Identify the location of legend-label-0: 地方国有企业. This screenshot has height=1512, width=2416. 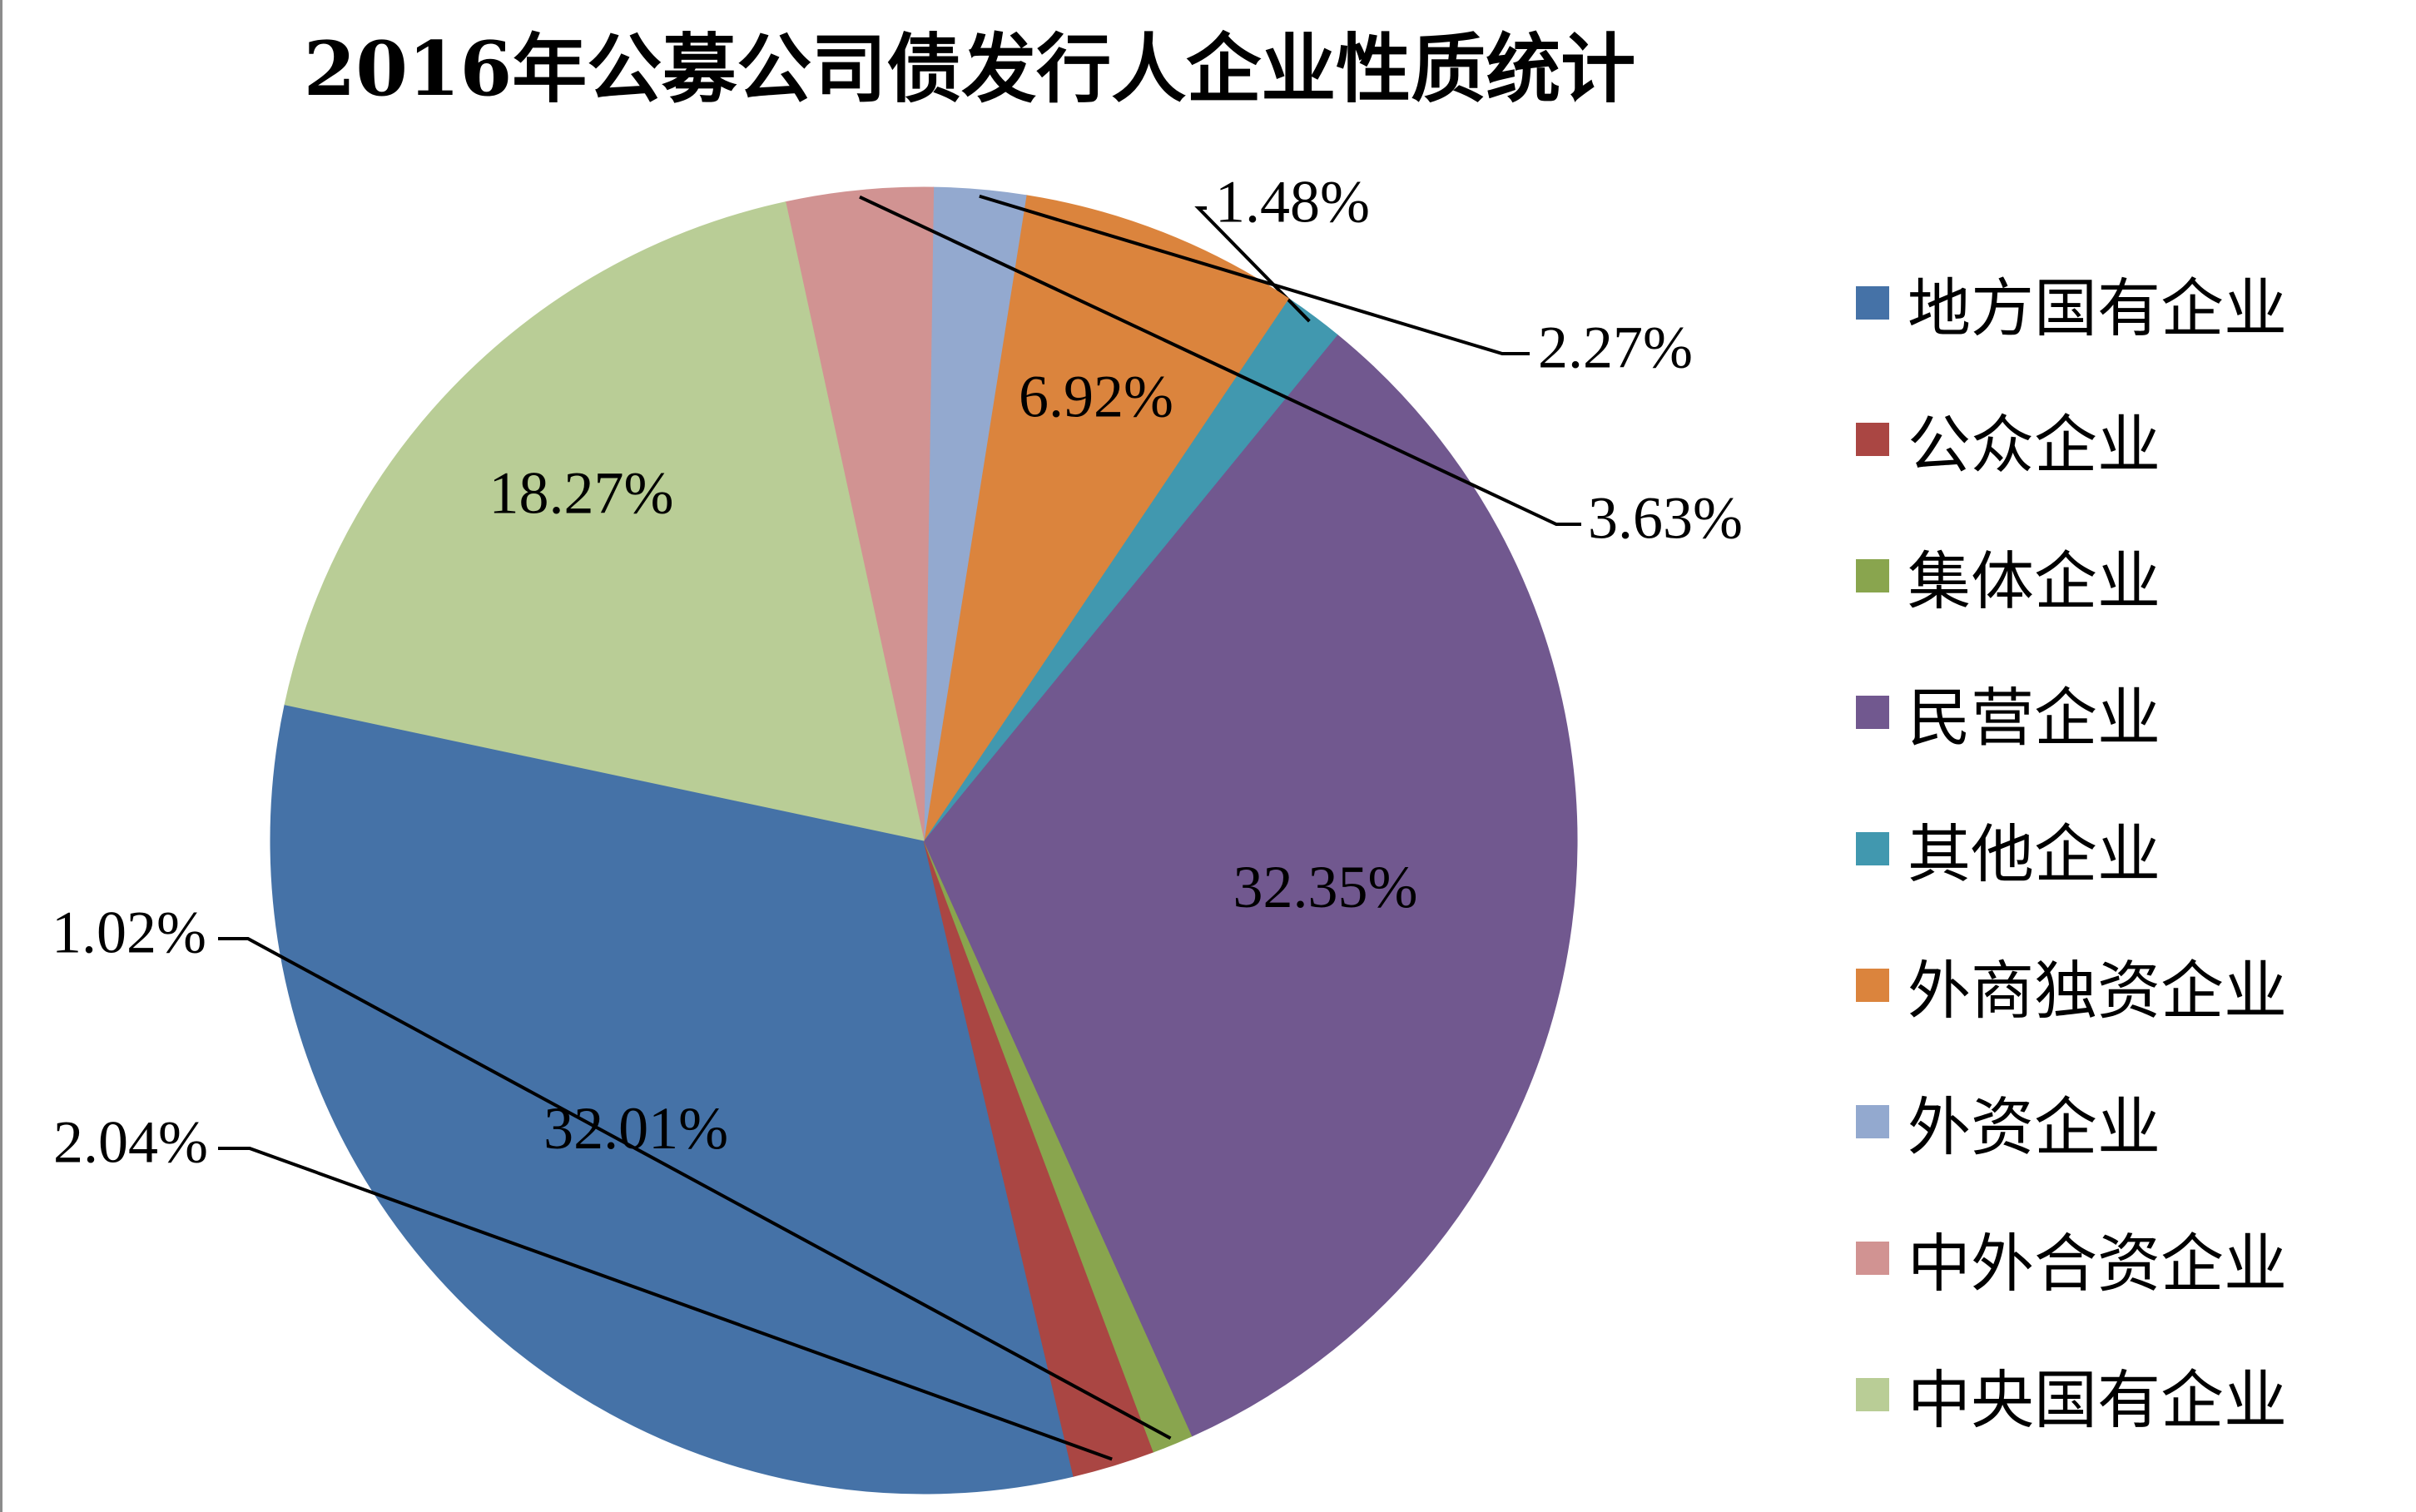
(2097, 308).